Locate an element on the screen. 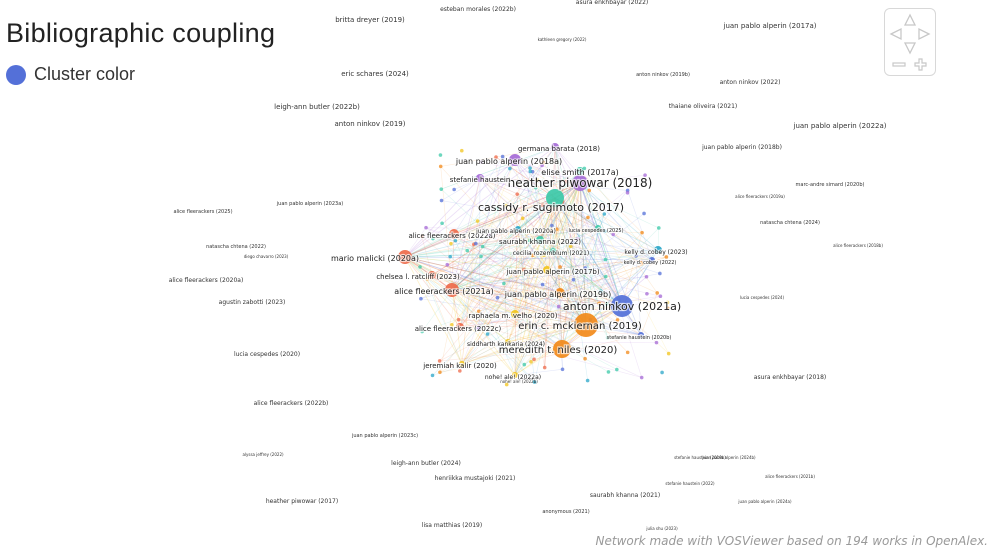  node-label: alyssa jeffrey (2022) is located at coordinates (263, 454).